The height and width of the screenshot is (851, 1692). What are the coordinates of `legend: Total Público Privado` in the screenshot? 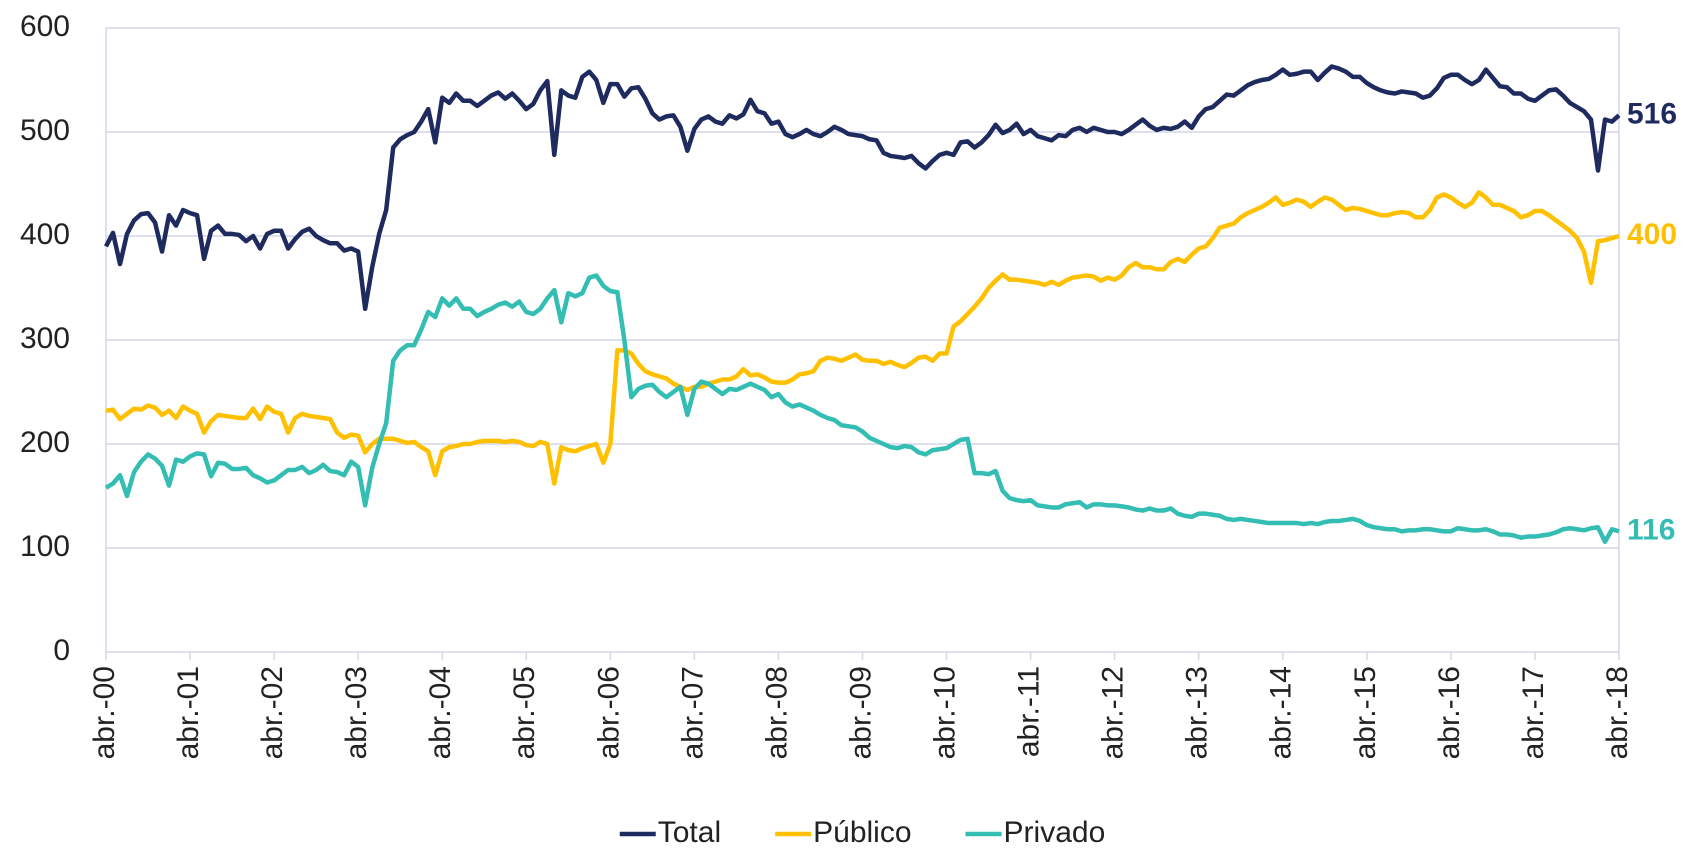 It's located at (862, 832).